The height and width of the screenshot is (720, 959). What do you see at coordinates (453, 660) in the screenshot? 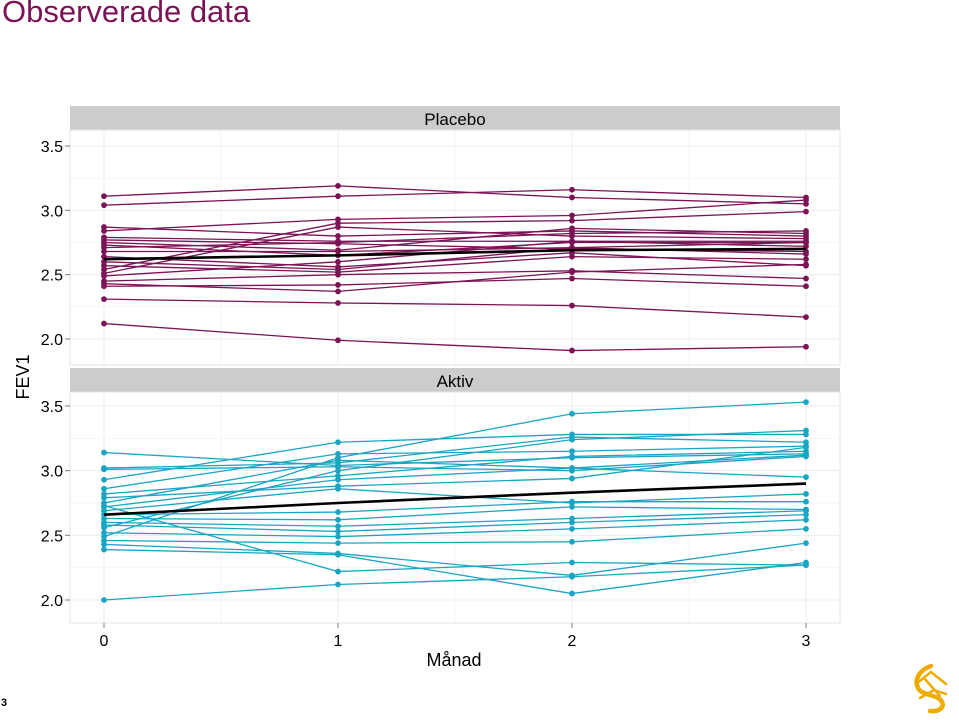
I see `x-axis-label: Månad` at bounding box center [453, 660].